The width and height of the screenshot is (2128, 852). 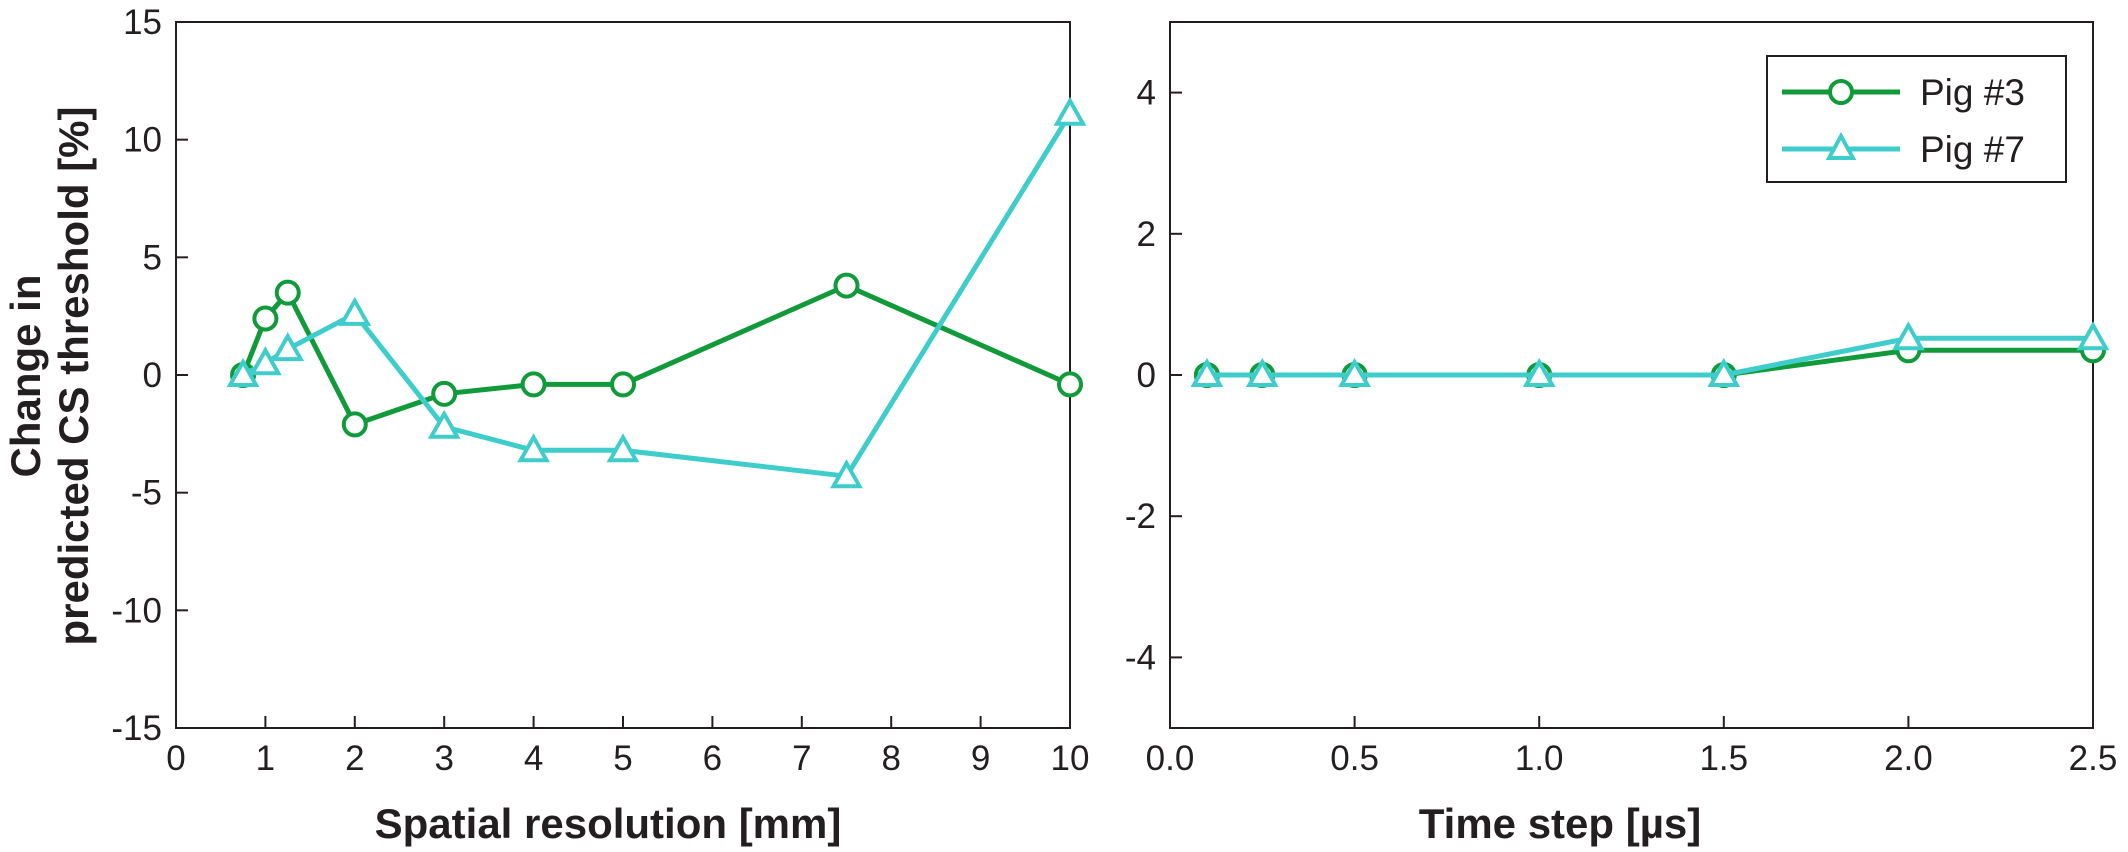 What do you see at coordinates (152, 257) in the screenshot?
I see `y-tick-label: 5` at bounding box center [152, 257].